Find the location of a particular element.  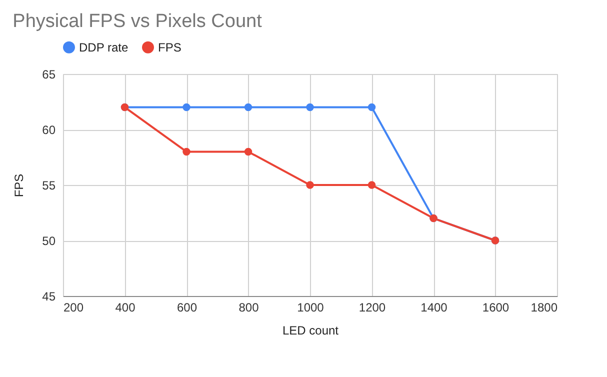

x-tick-label: 800 is located at coordinates (249, 307).